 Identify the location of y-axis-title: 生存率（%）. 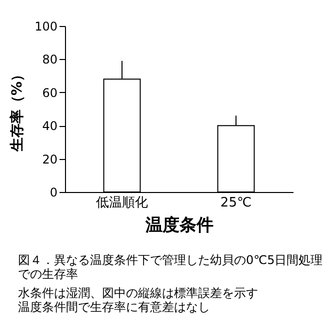
(17, 110).